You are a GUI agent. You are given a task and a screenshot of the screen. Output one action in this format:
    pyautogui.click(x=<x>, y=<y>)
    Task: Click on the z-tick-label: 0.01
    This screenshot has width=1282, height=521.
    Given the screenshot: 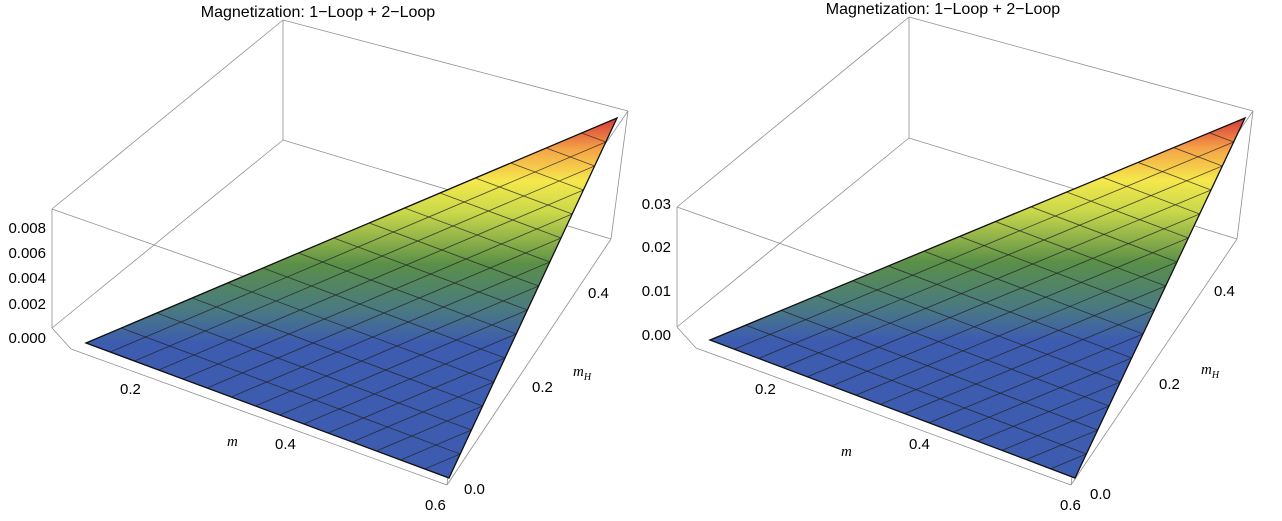 What is the action you would take?
    pyautogui.click(x=656, y=291)
    